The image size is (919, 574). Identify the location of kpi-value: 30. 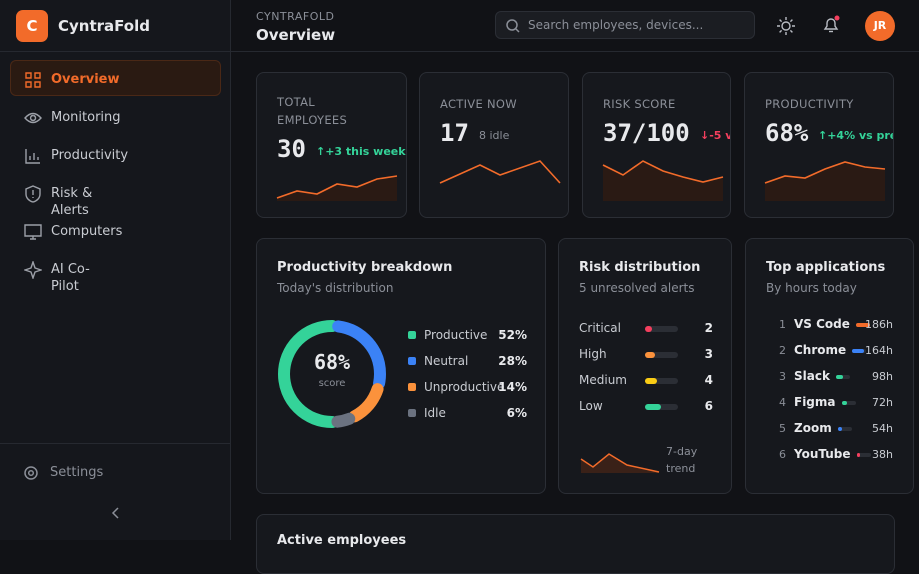
(291, 149).